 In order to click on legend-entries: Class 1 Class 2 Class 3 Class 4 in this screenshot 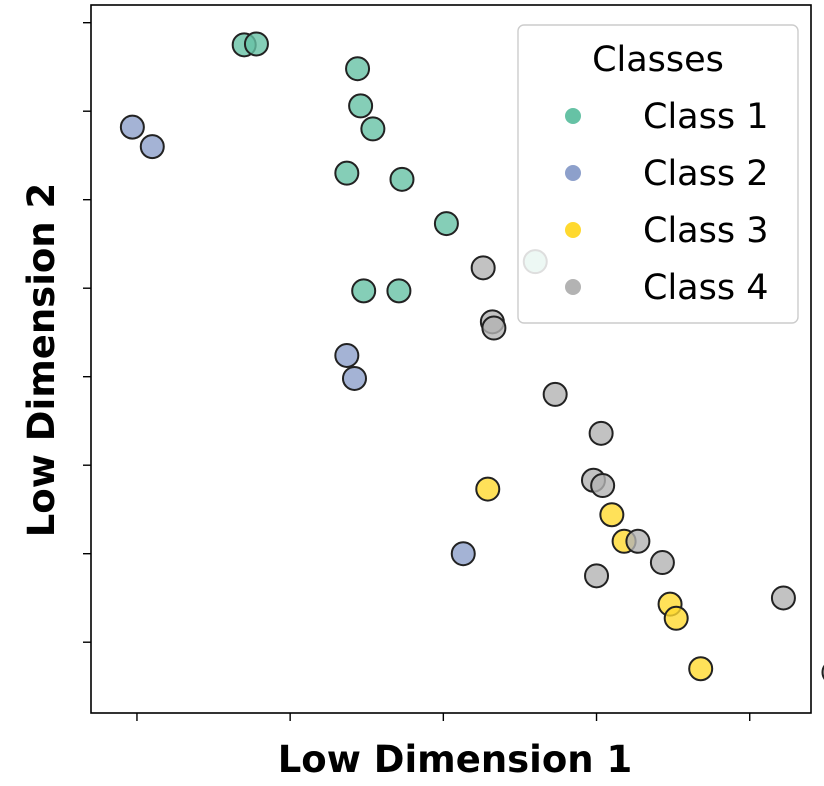, I will do `click(666, 202)`.